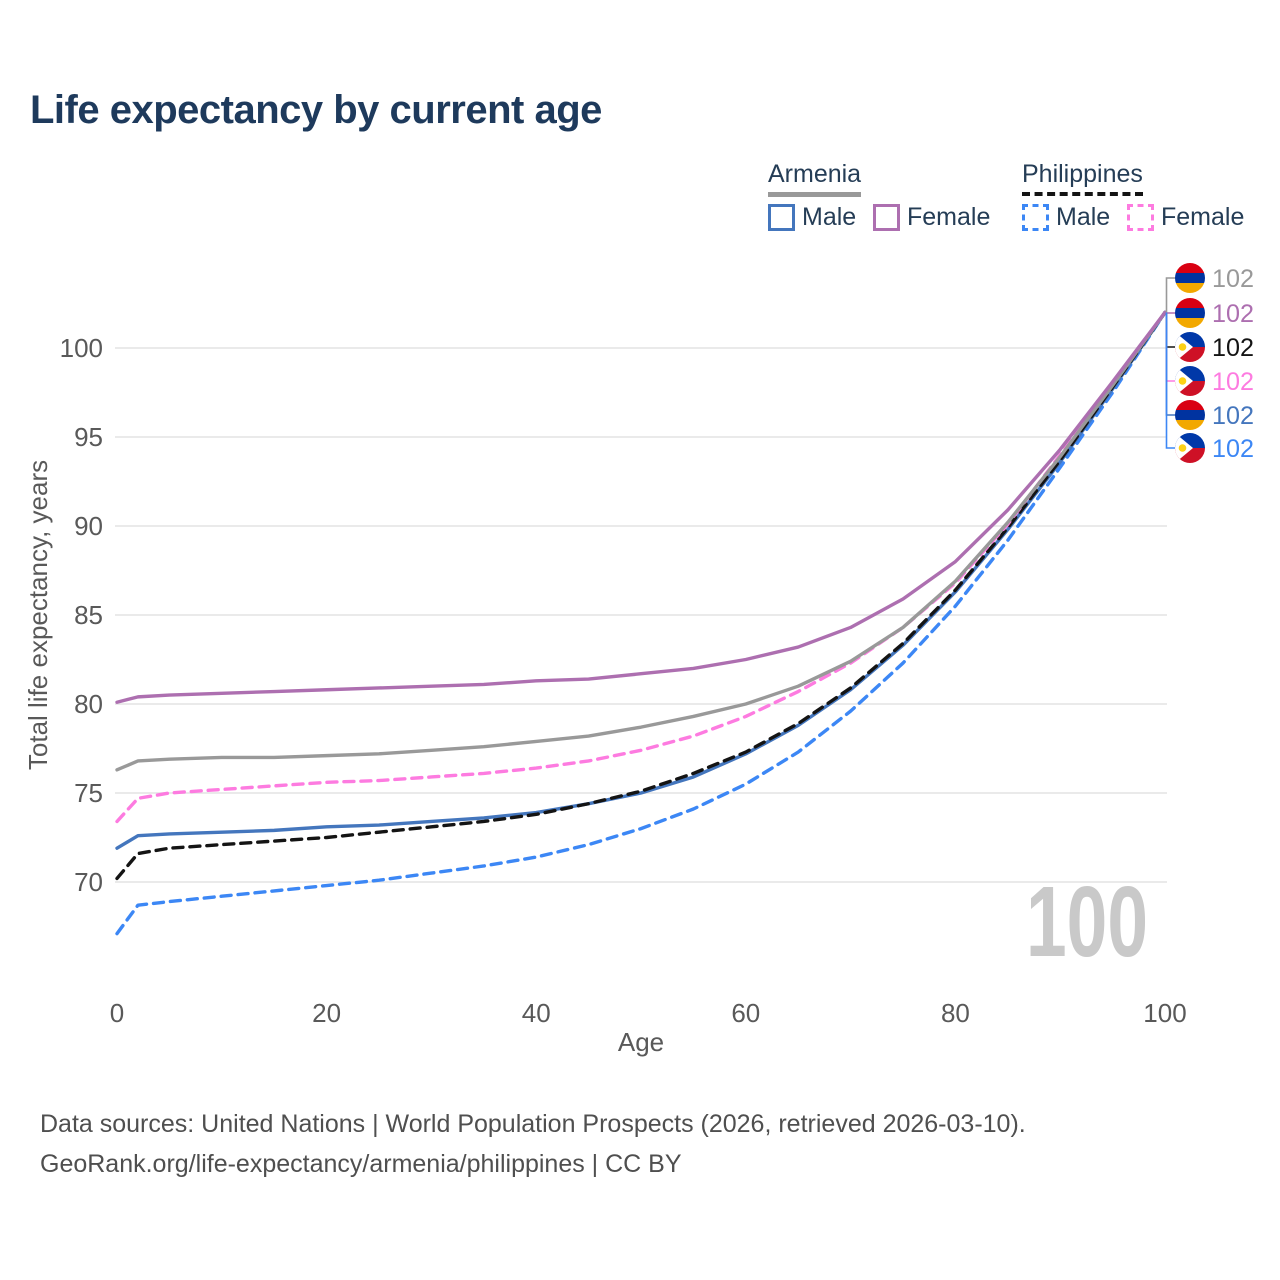 This screenshot has width=1280, height=1280. I want to click on leader-philippines-male, so click(1170, 380).